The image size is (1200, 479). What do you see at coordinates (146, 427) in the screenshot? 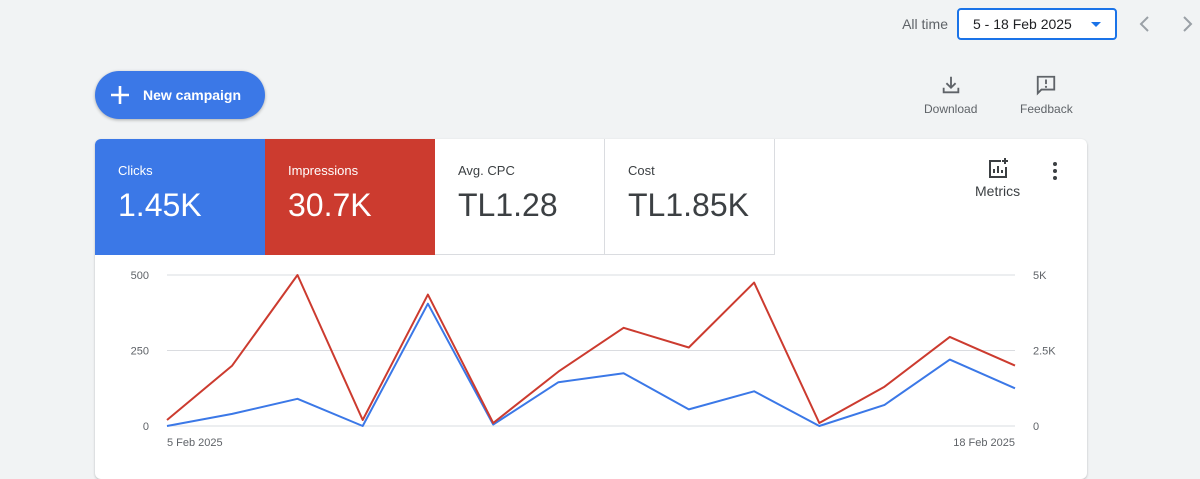
I see `y-axis-tick-label-left: 0` at bounding box center [146, 427].